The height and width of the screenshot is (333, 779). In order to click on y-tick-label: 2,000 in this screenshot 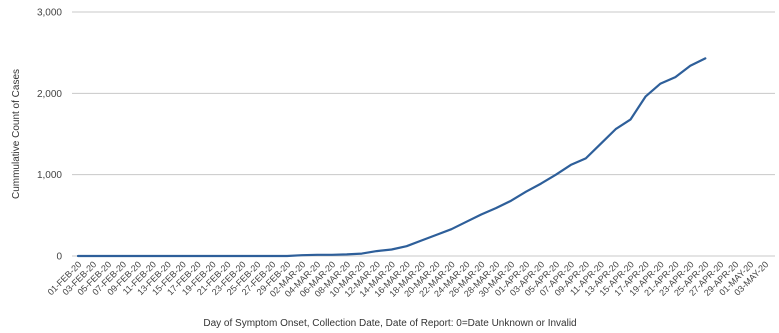, I will do `click(49, 94)`.